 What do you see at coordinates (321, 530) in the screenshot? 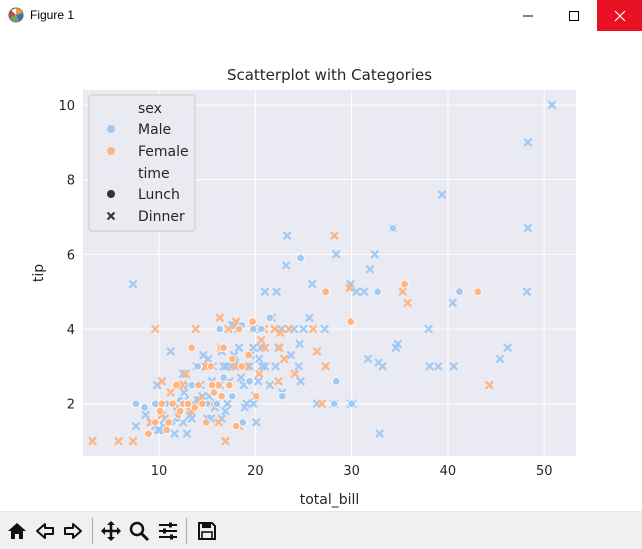
I see `navigation-toolbar` at bounding box center [321, 530].